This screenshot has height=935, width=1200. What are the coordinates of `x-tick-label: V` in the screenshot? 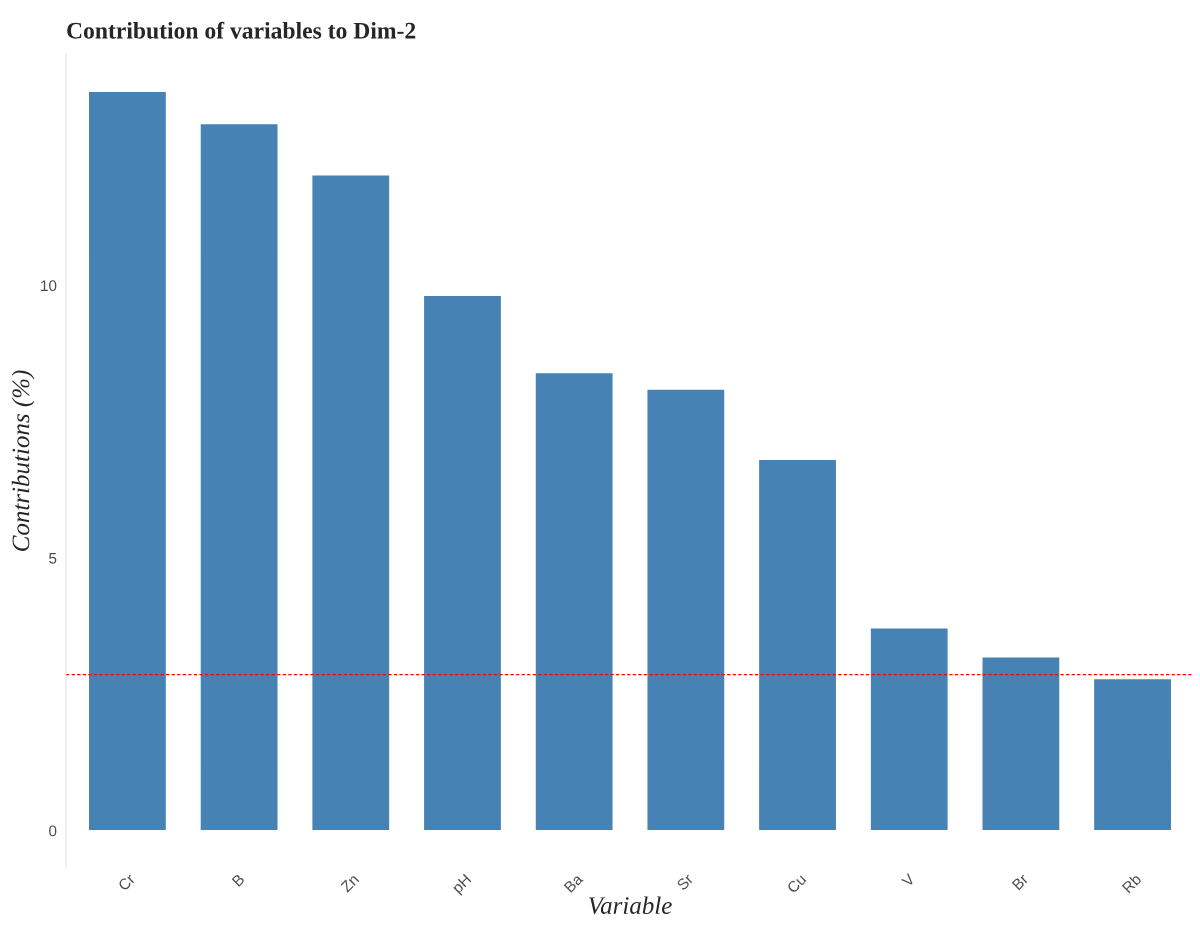 It's located at (908, 880).